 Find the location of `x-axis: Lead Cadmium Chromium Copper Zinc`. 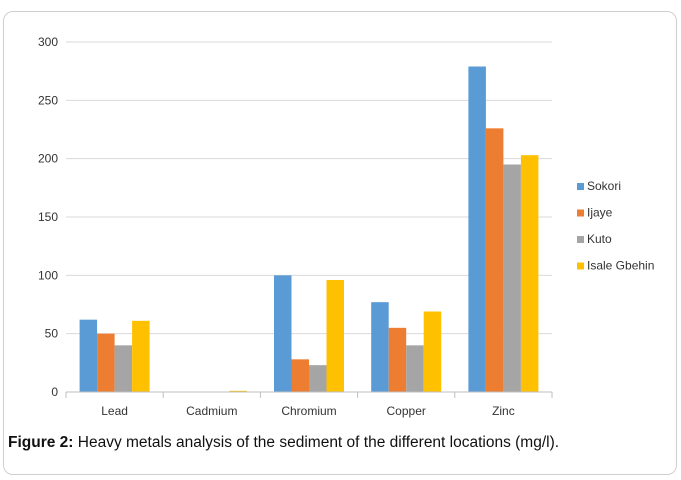

x-axis: Lead Cadmium Chromium Copper Zinc is located at coordinates (309, 404).